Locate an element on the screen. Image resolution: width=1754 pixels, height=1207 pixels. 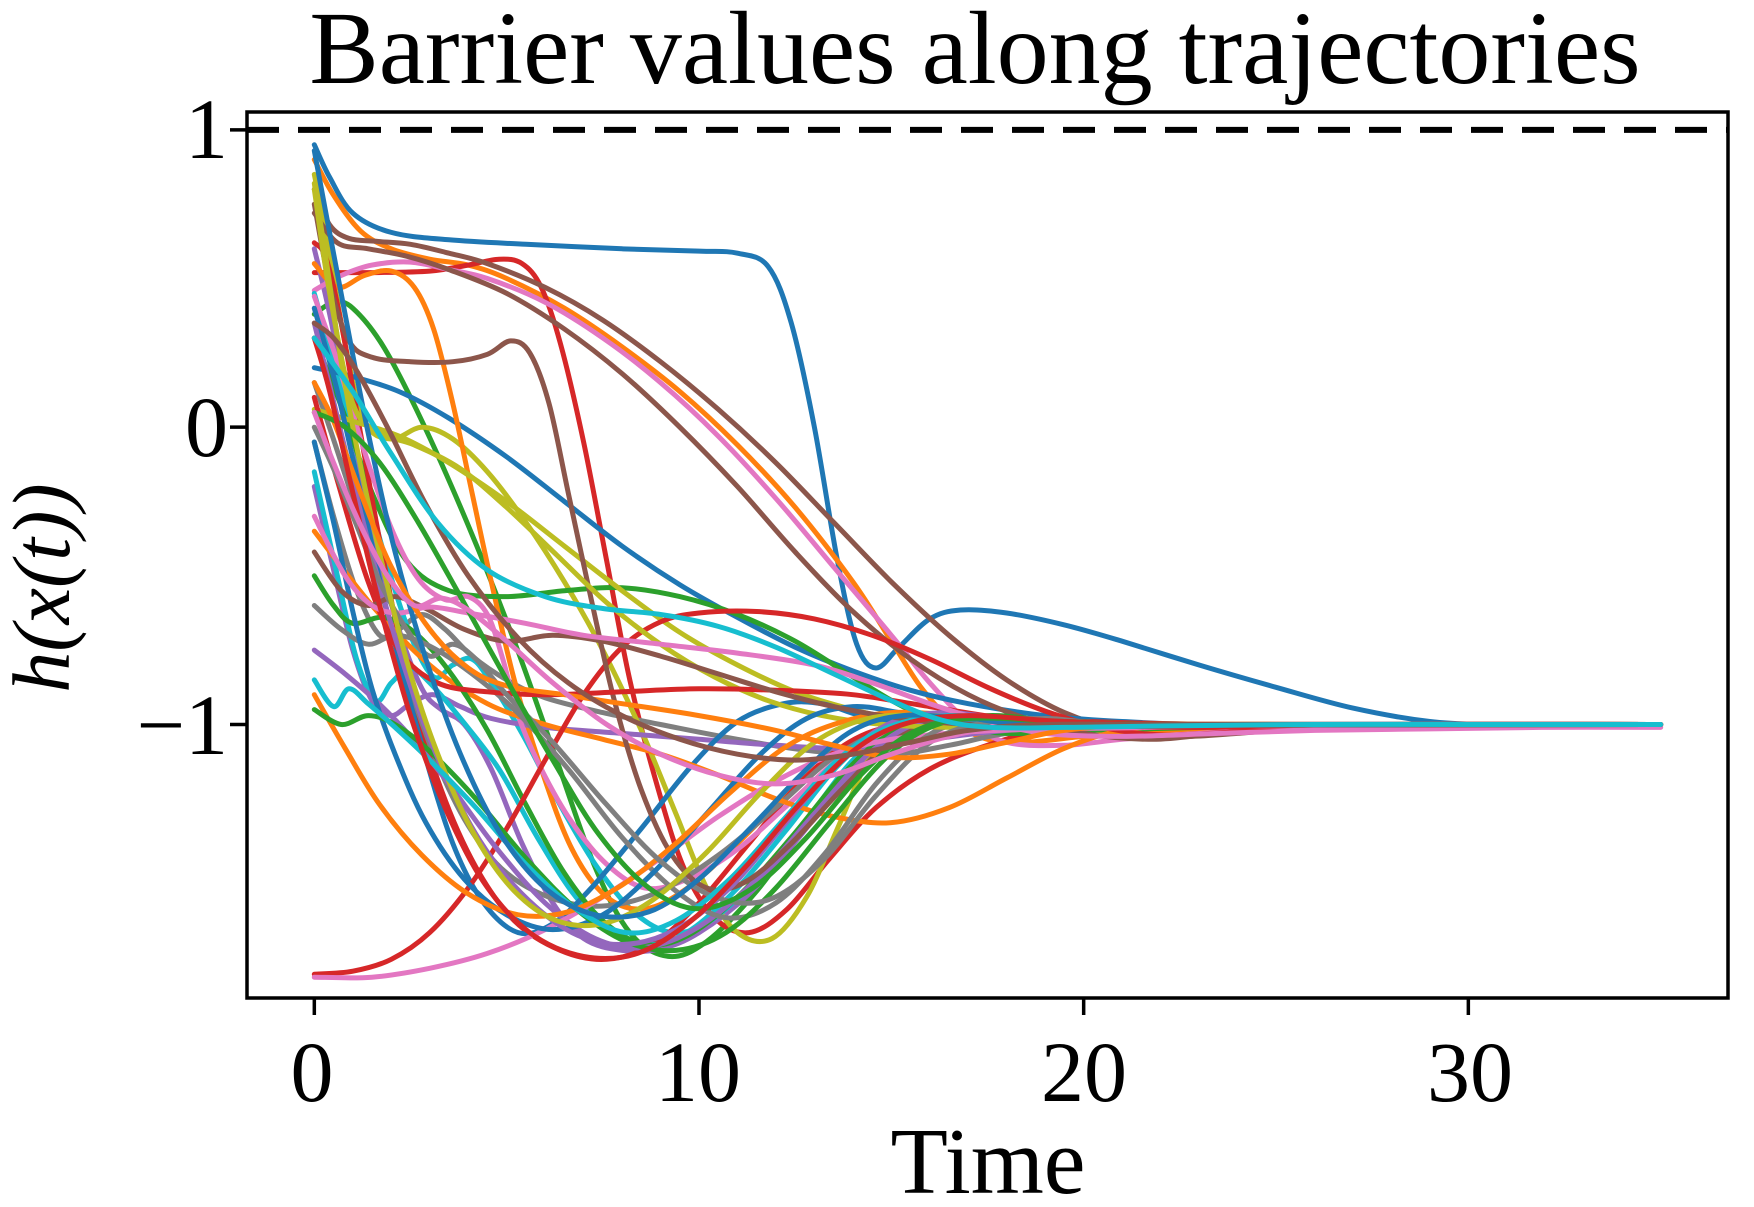
x-tick-label-20: 20 is located at coordinates (1084, 1072).